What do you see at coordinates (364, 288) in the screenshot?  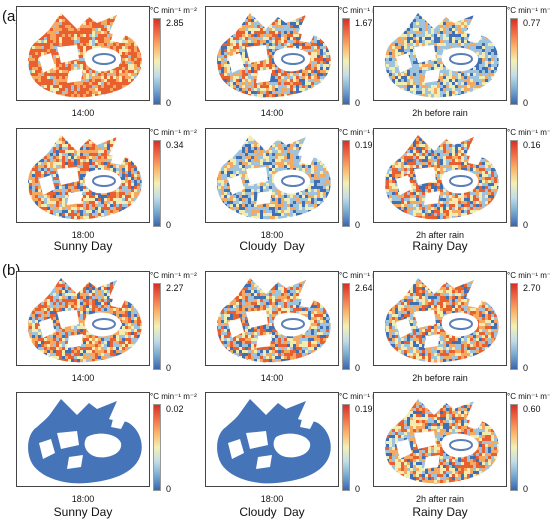 I see `colorbar-max: 2.64` at bounding box center [364, 288].